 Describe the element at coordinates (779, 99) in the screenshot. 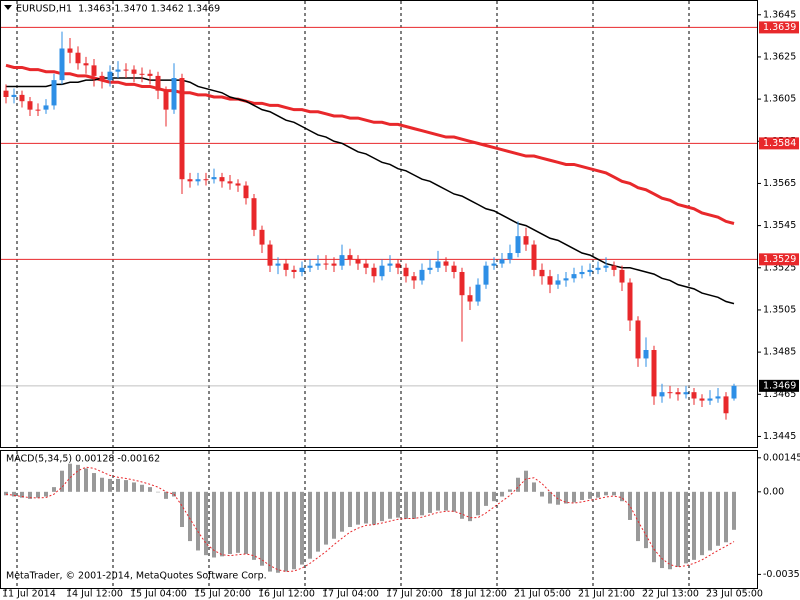

I see `y-tick-label: 1.3605` at that location.